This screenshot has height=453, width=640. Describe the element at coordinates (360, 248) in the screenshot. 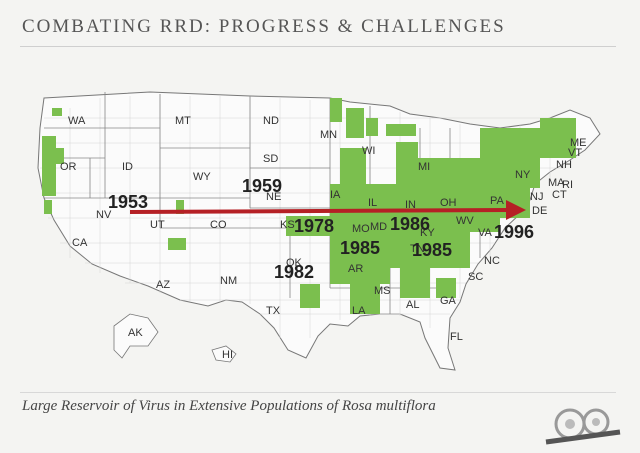

I see `year-label-1985a: 1985` at that location.